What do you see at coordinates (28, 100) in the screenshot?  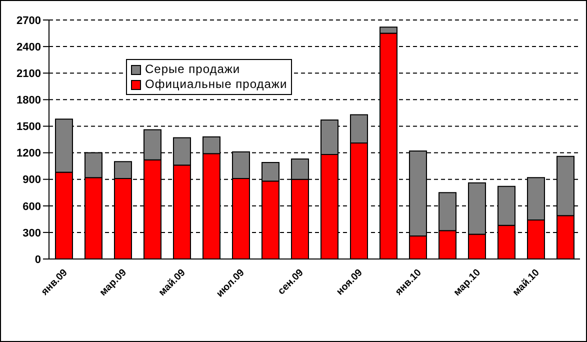 I see `y-tick-label: 1800` at bounding box center [28, 100].